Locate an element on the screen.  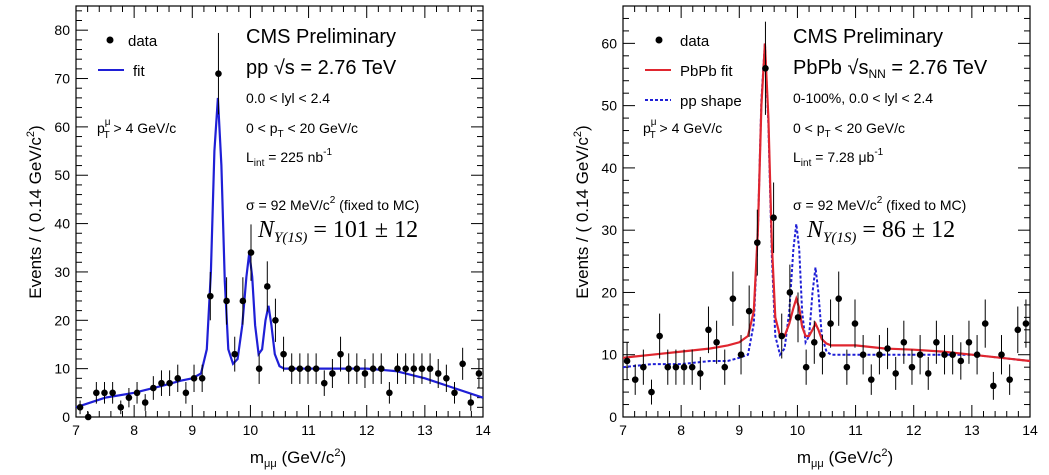
legend-pp-label: pp shape is located at coordinates (711, 101).